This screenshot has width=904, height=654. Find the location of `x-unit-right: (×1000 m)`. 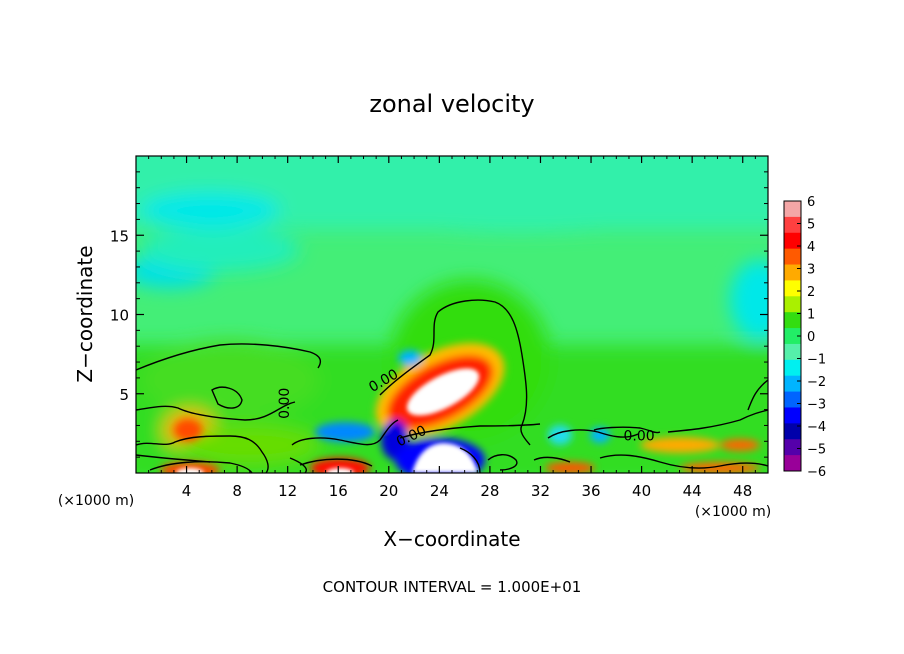

x-unit-right: (×1000 m) is located at coordinates (733, 512).